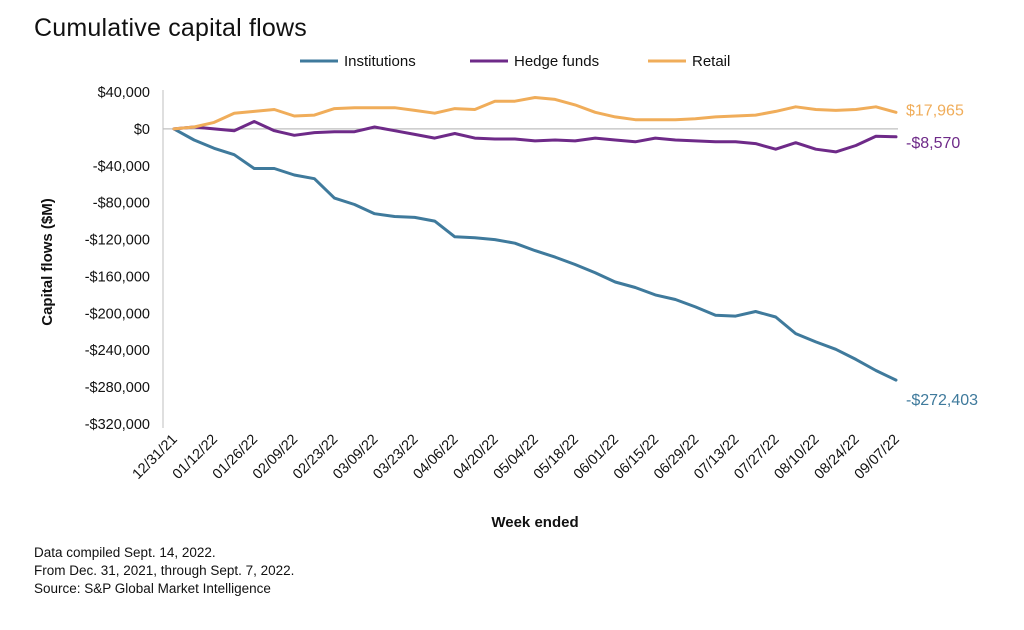  Describe the element at coordinates (152, 588) in the screenshot. I see `note-source: Source: S&P Global Market Intelligence` at that location.